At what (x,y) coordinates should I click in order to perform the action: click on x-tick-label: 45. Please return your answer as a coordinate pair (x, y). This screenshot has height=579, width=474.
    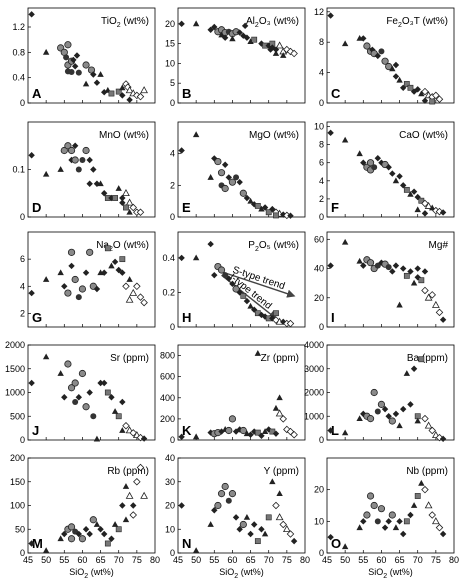
    Looking at the image, I should click on (327, 560).